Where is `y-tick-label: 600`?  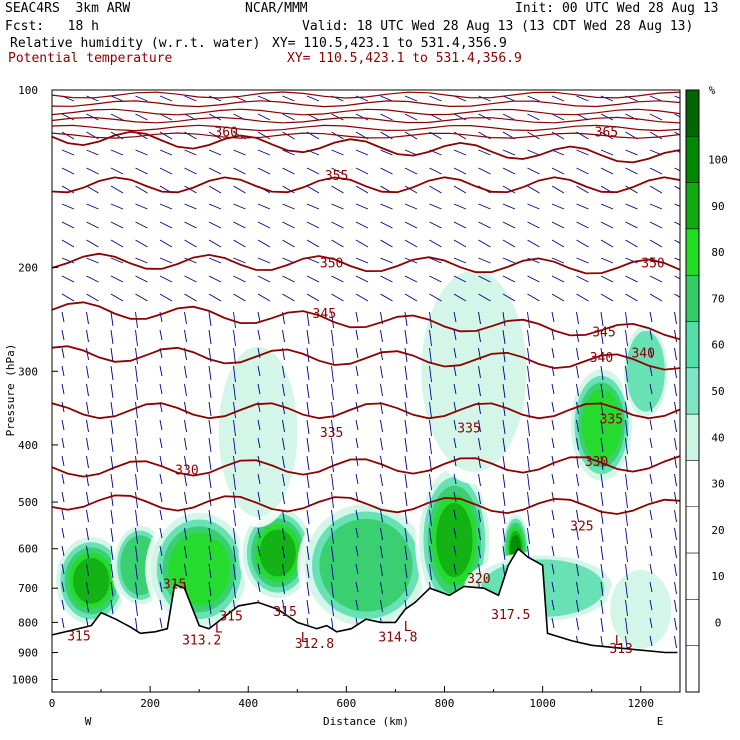
y-tick-label: 600 is located at coordinates (28, 549).